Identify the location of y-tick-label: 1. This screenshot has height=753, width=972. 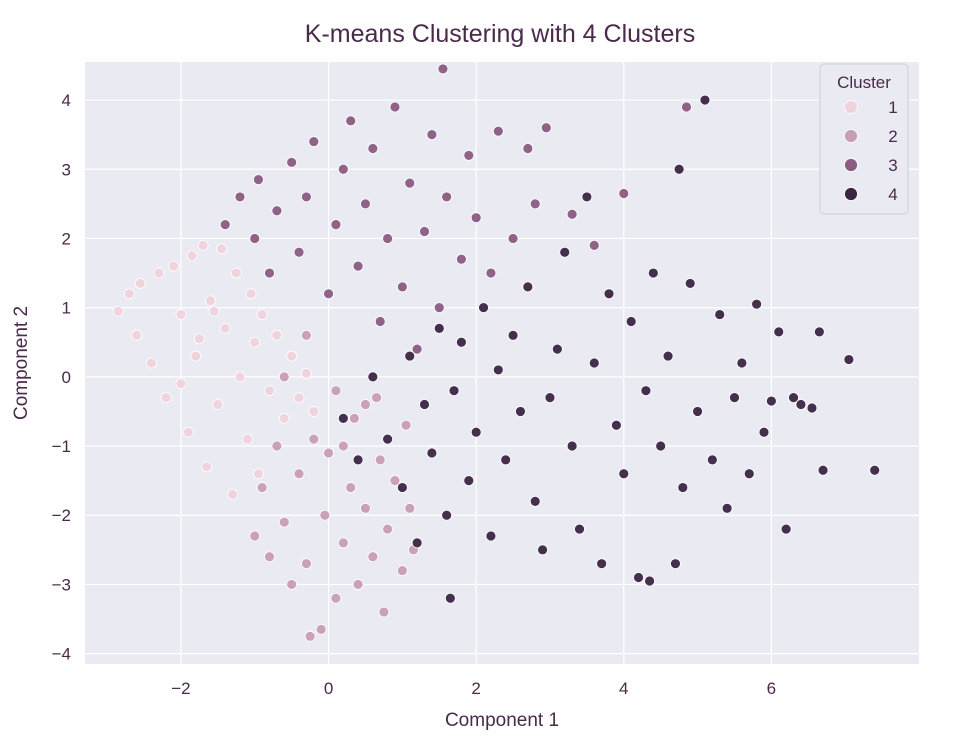
(66, 308).